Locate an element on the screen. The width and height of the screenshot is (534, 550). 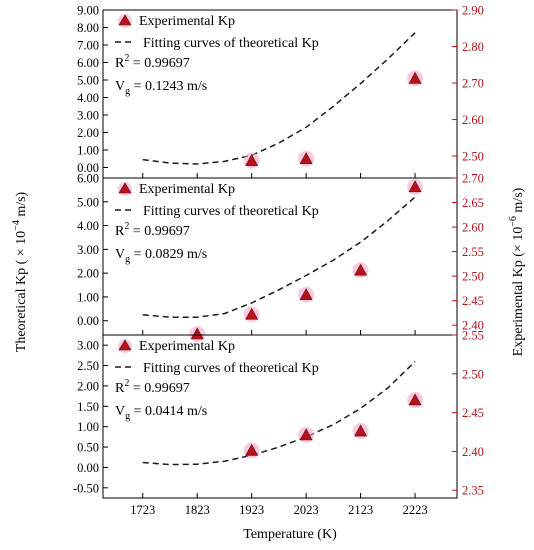
x-tick-label: 2123 is located at coordinates (360, 510).